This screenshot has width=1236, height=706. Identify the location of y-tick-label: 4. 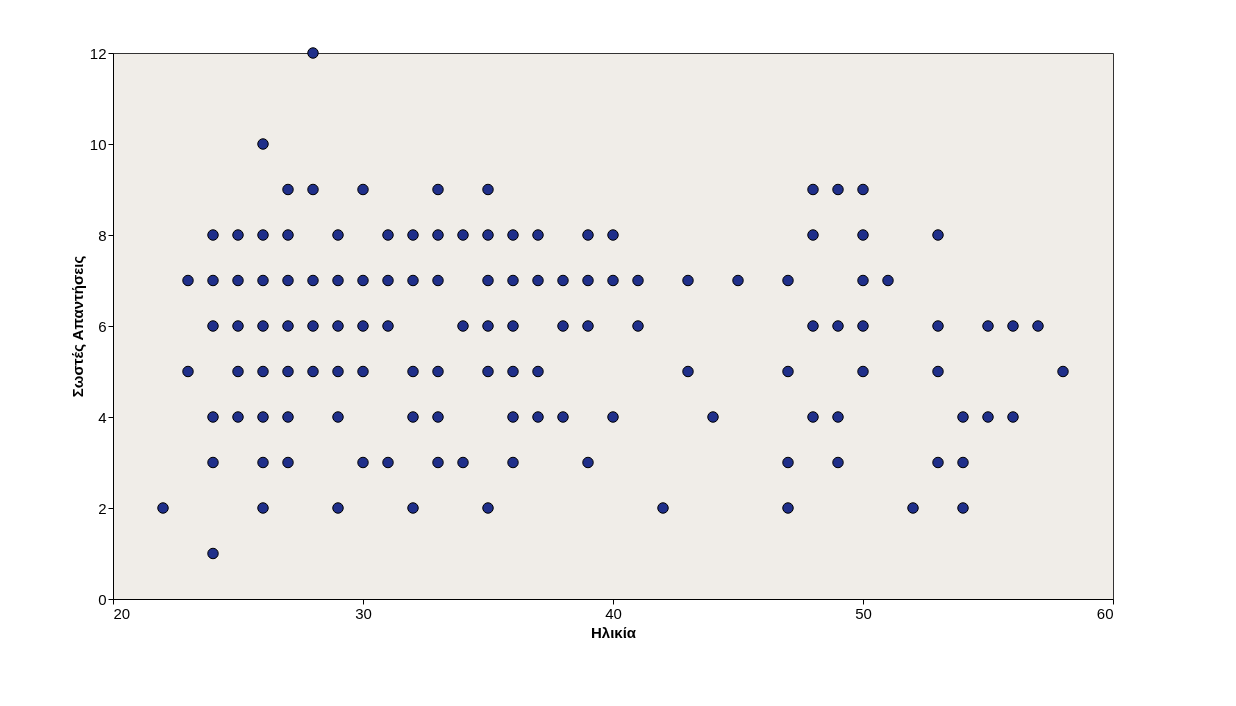
(102, 417).